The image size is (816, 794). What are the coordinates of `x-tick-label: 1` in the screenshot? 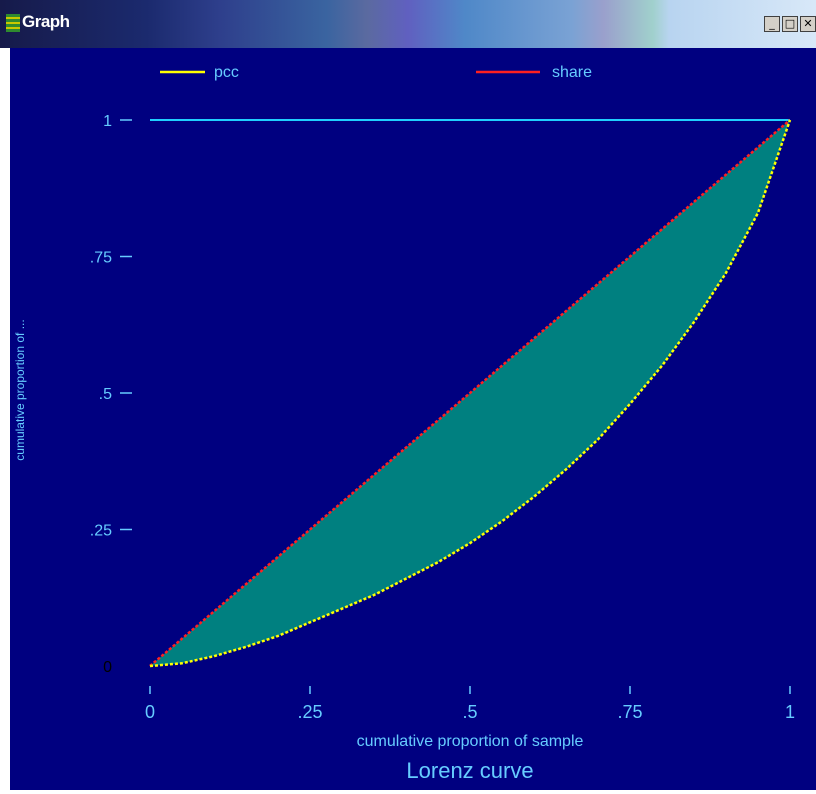 It's located at (790, 712).